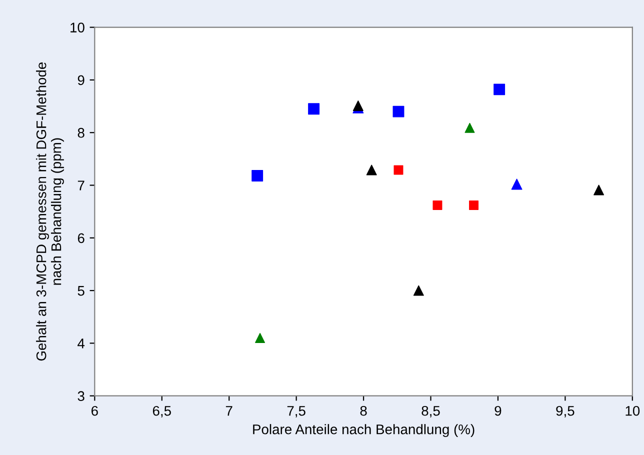  Describe the element at coordinates (50, 211) in the screenshot. I see `y-axis-title: Gehalt an 3-MCPD gemessen mit DGF-Methode nach Behandlung (ppm)` at that location.